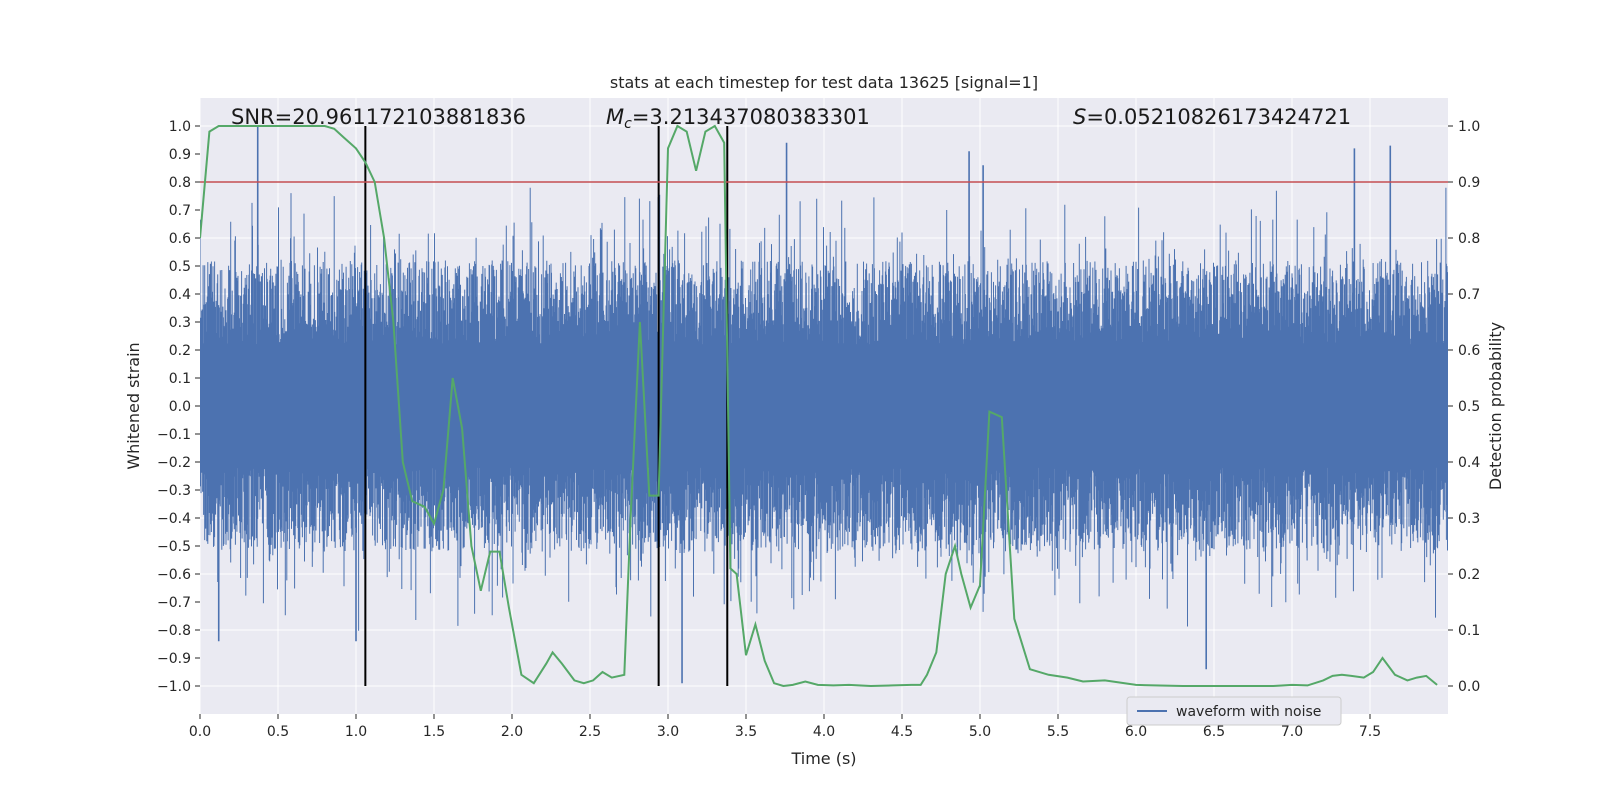  Describe the element at coordinates (1218, 117) in the screenshot. I see `annotation-s-value: =0.05210826173424721` at that location.